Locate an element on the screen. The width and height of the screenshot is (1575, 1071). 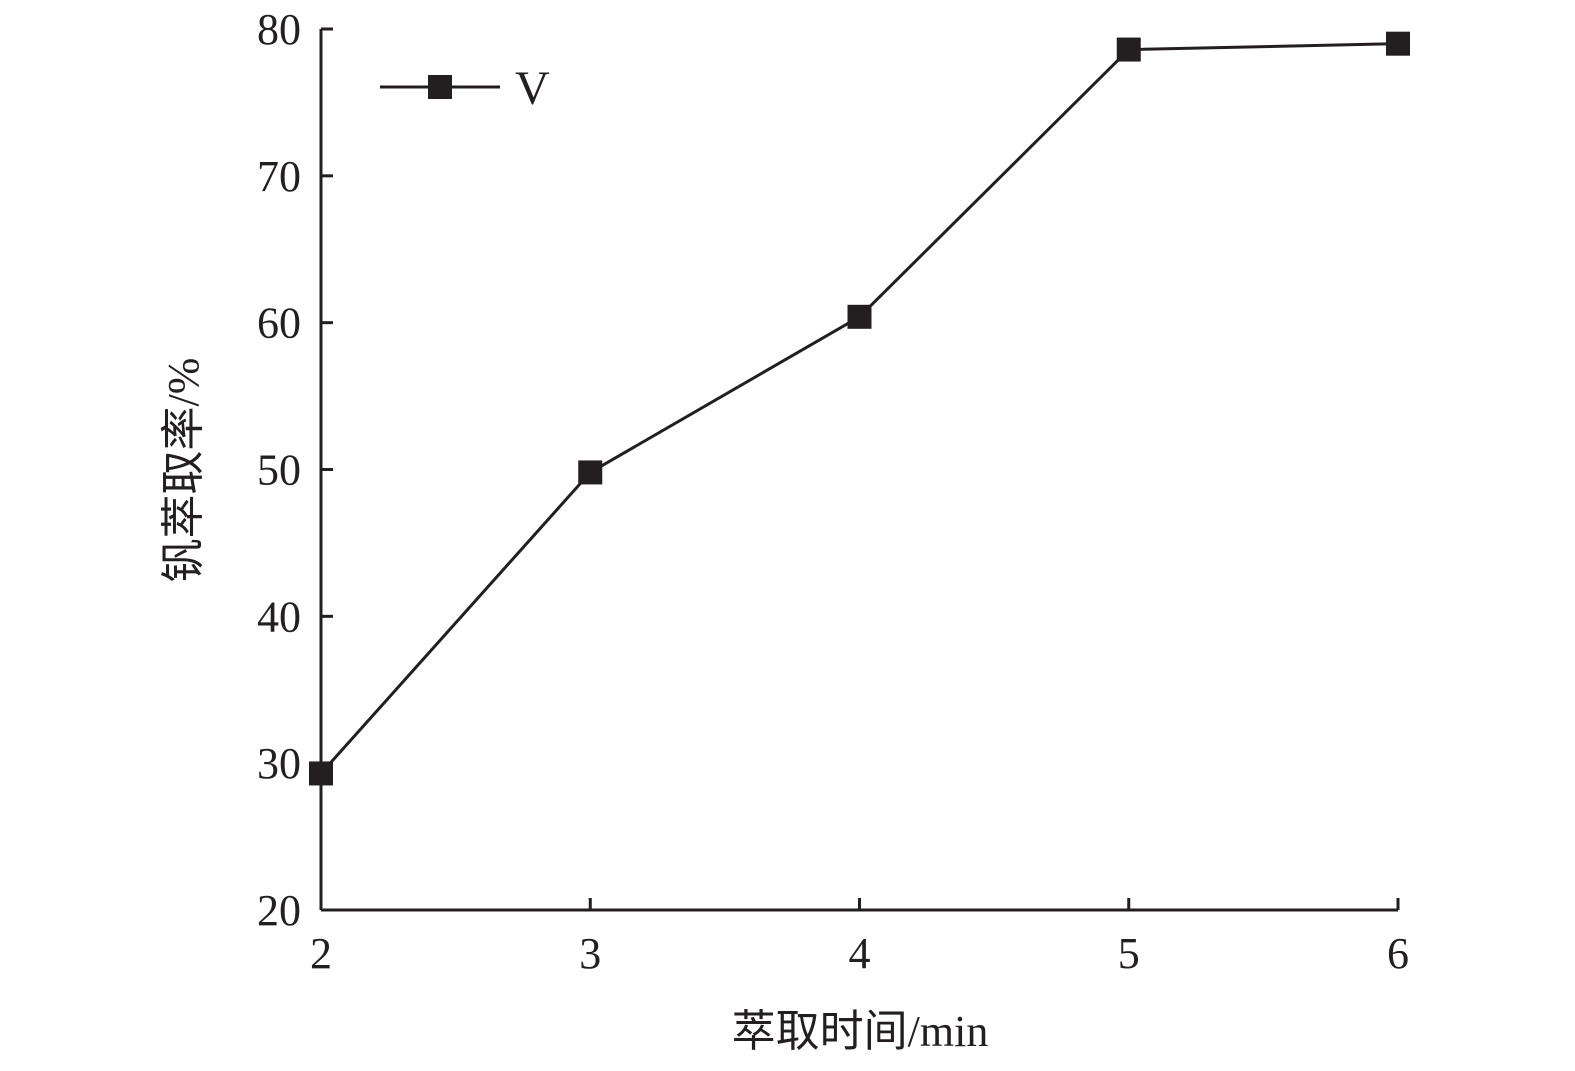
y-tick-label: 70 is located at coordinates (279, 176).